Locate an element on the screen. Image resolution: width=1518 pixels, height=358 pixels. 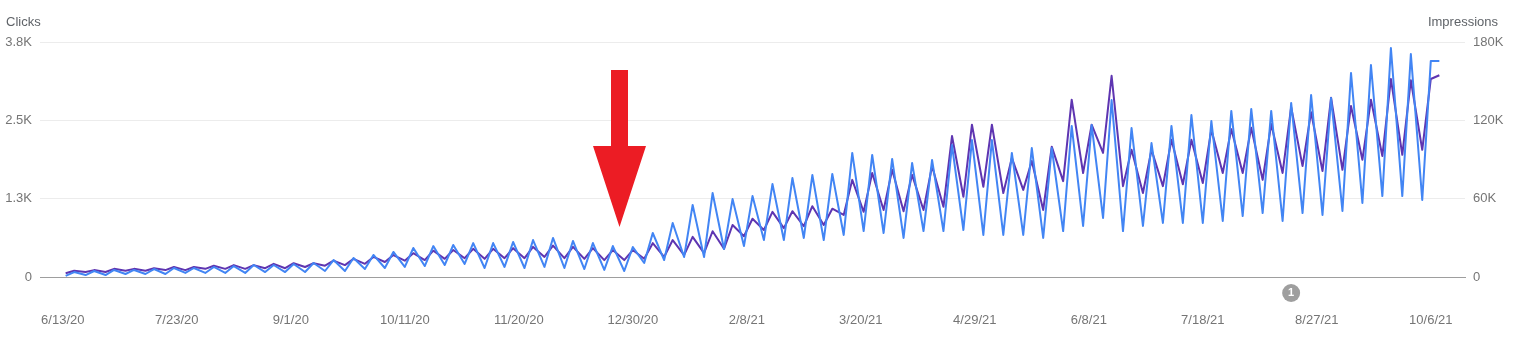
y2-tick-label: 120K is located at coordinates (1488, 119).